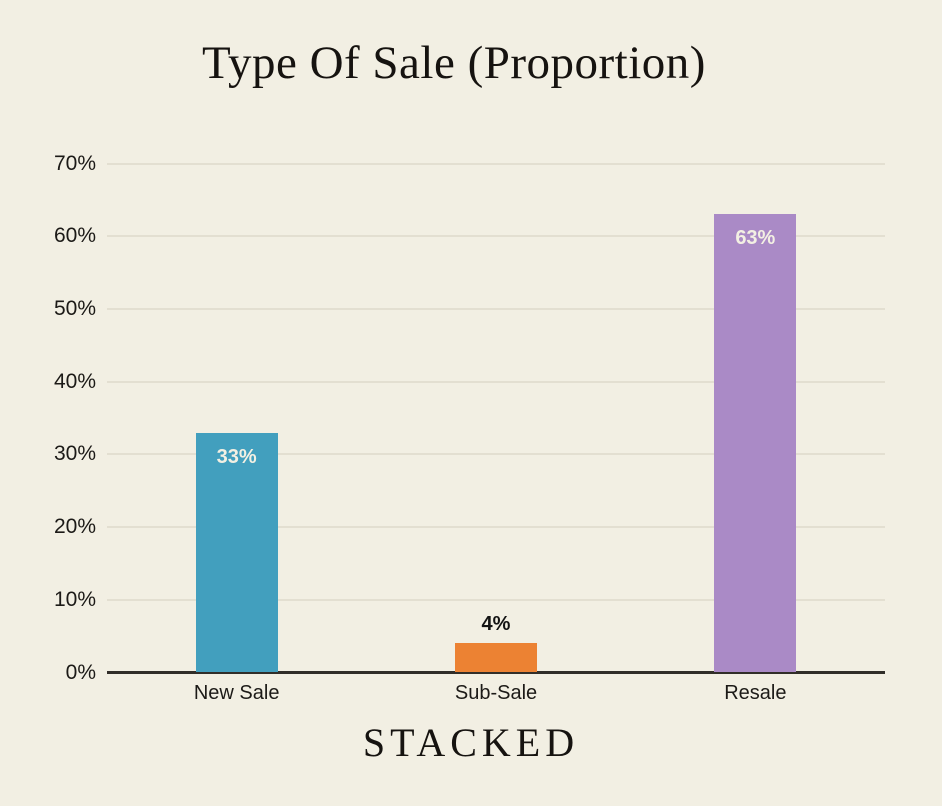 This screenshot has height=806, width=942. I want to click on brand-logo-stacked: STACKED, so click(471, 742).